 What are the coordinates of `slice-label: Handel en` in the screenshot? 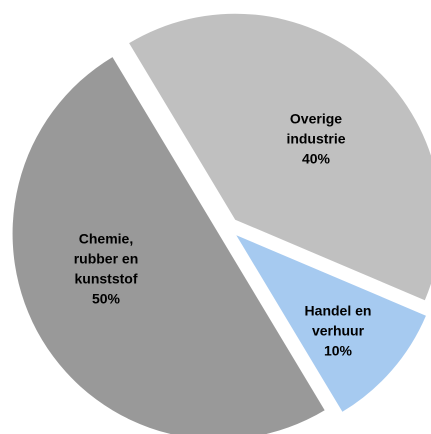 It's located at (338, 311).